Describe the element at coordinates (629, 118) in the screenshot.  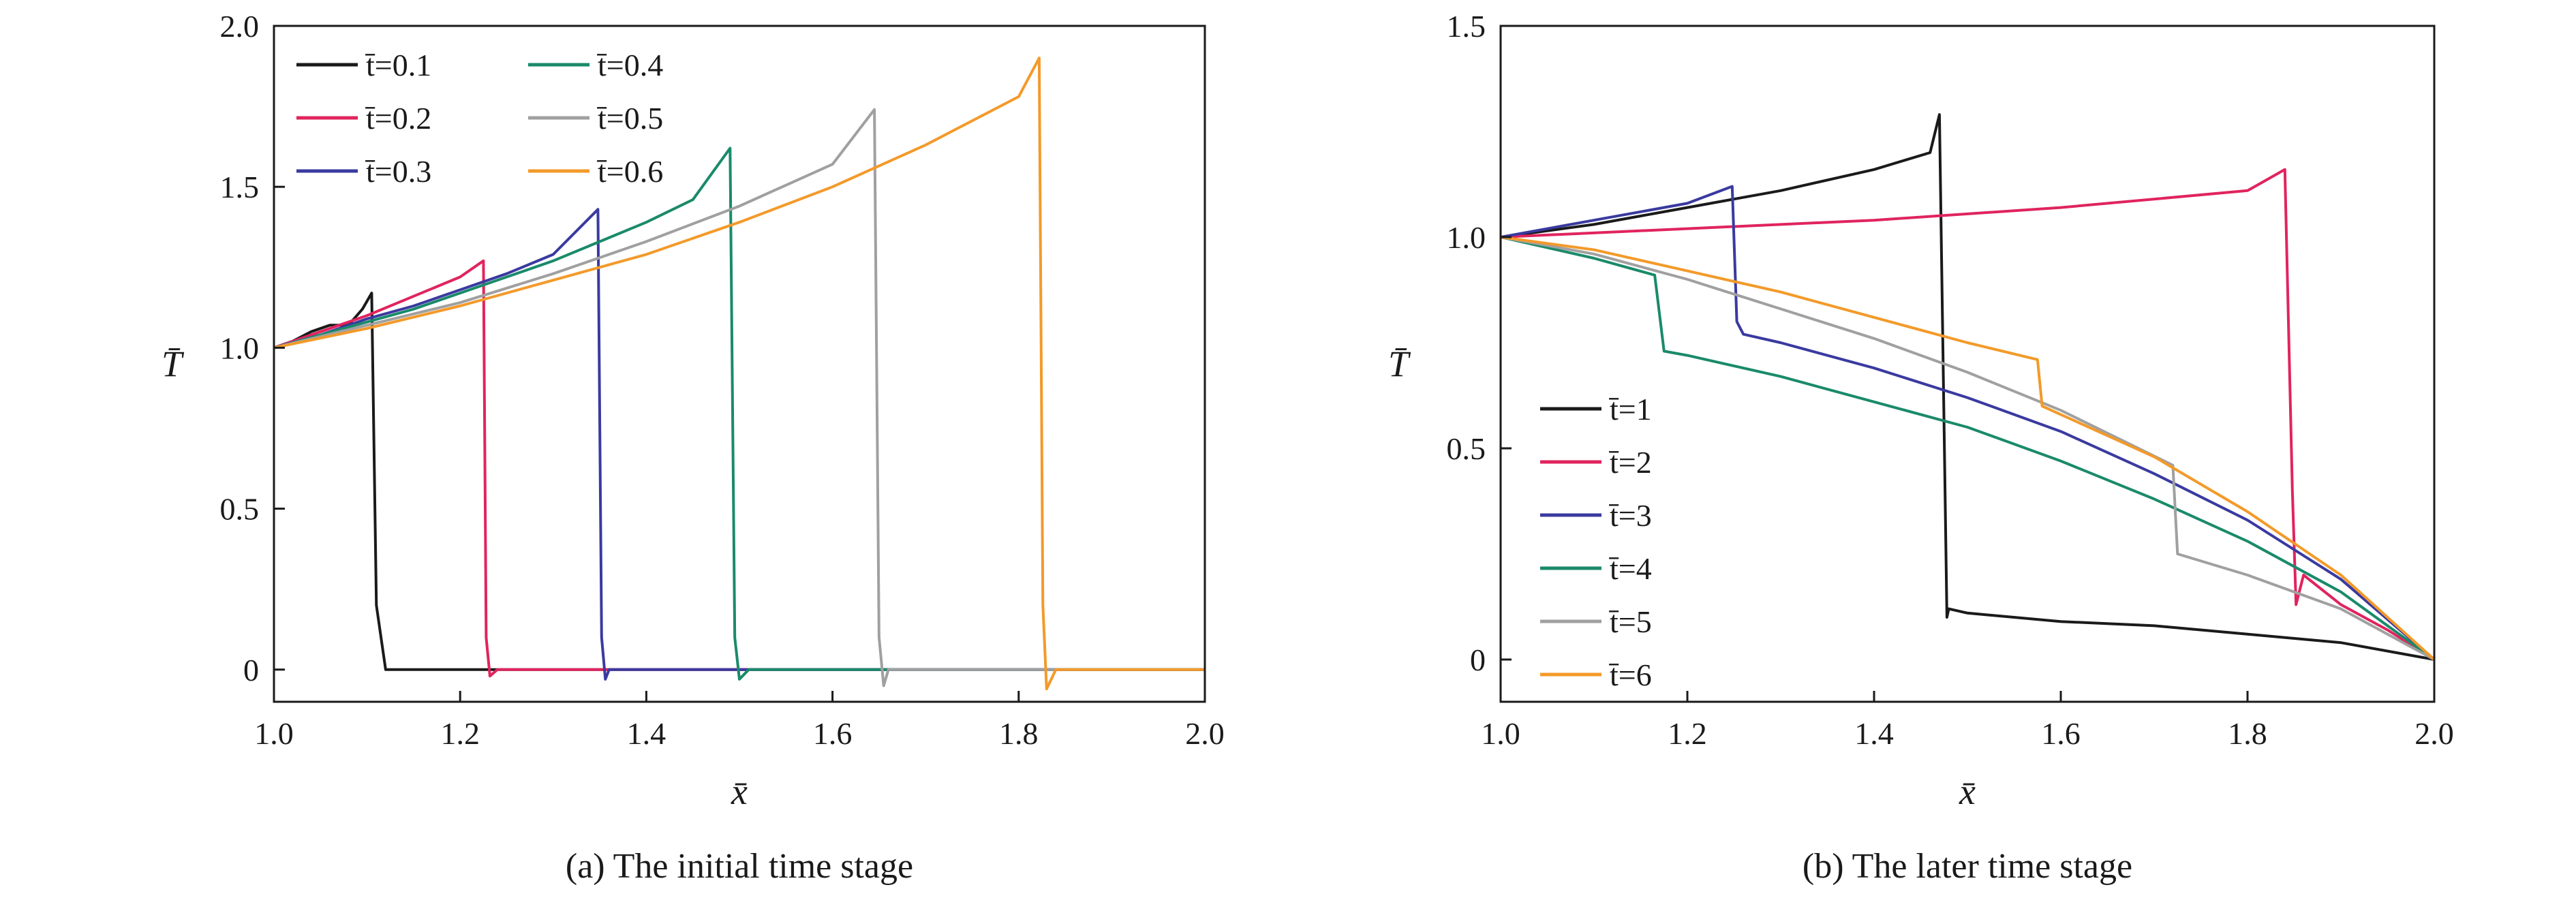
I see `legend-label: t̄=0.5` at that location.